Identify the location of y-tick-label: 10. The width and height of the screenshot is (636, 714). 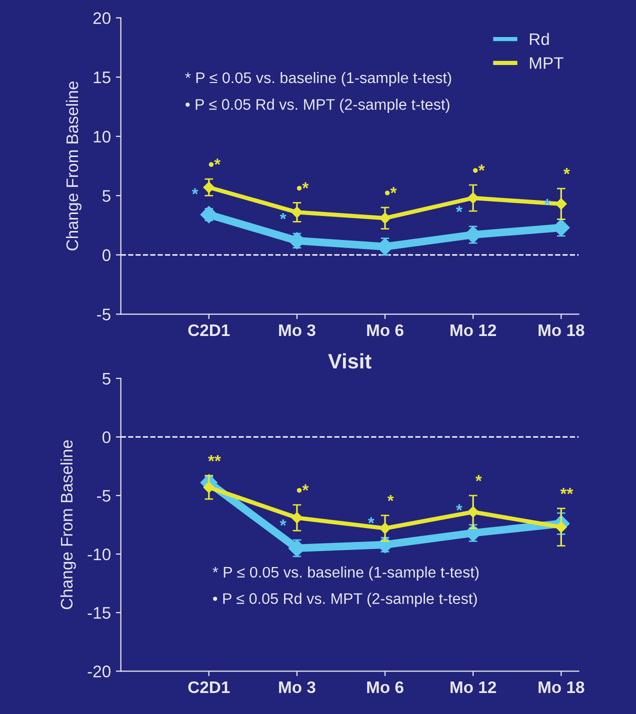
(102, 136).